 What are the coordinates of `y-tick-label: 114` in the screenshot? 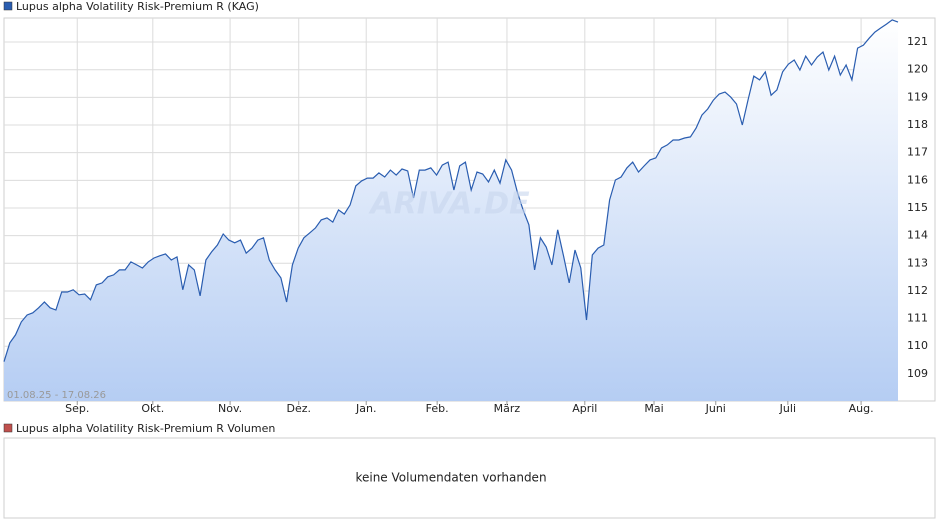 It's located at (917, 235).